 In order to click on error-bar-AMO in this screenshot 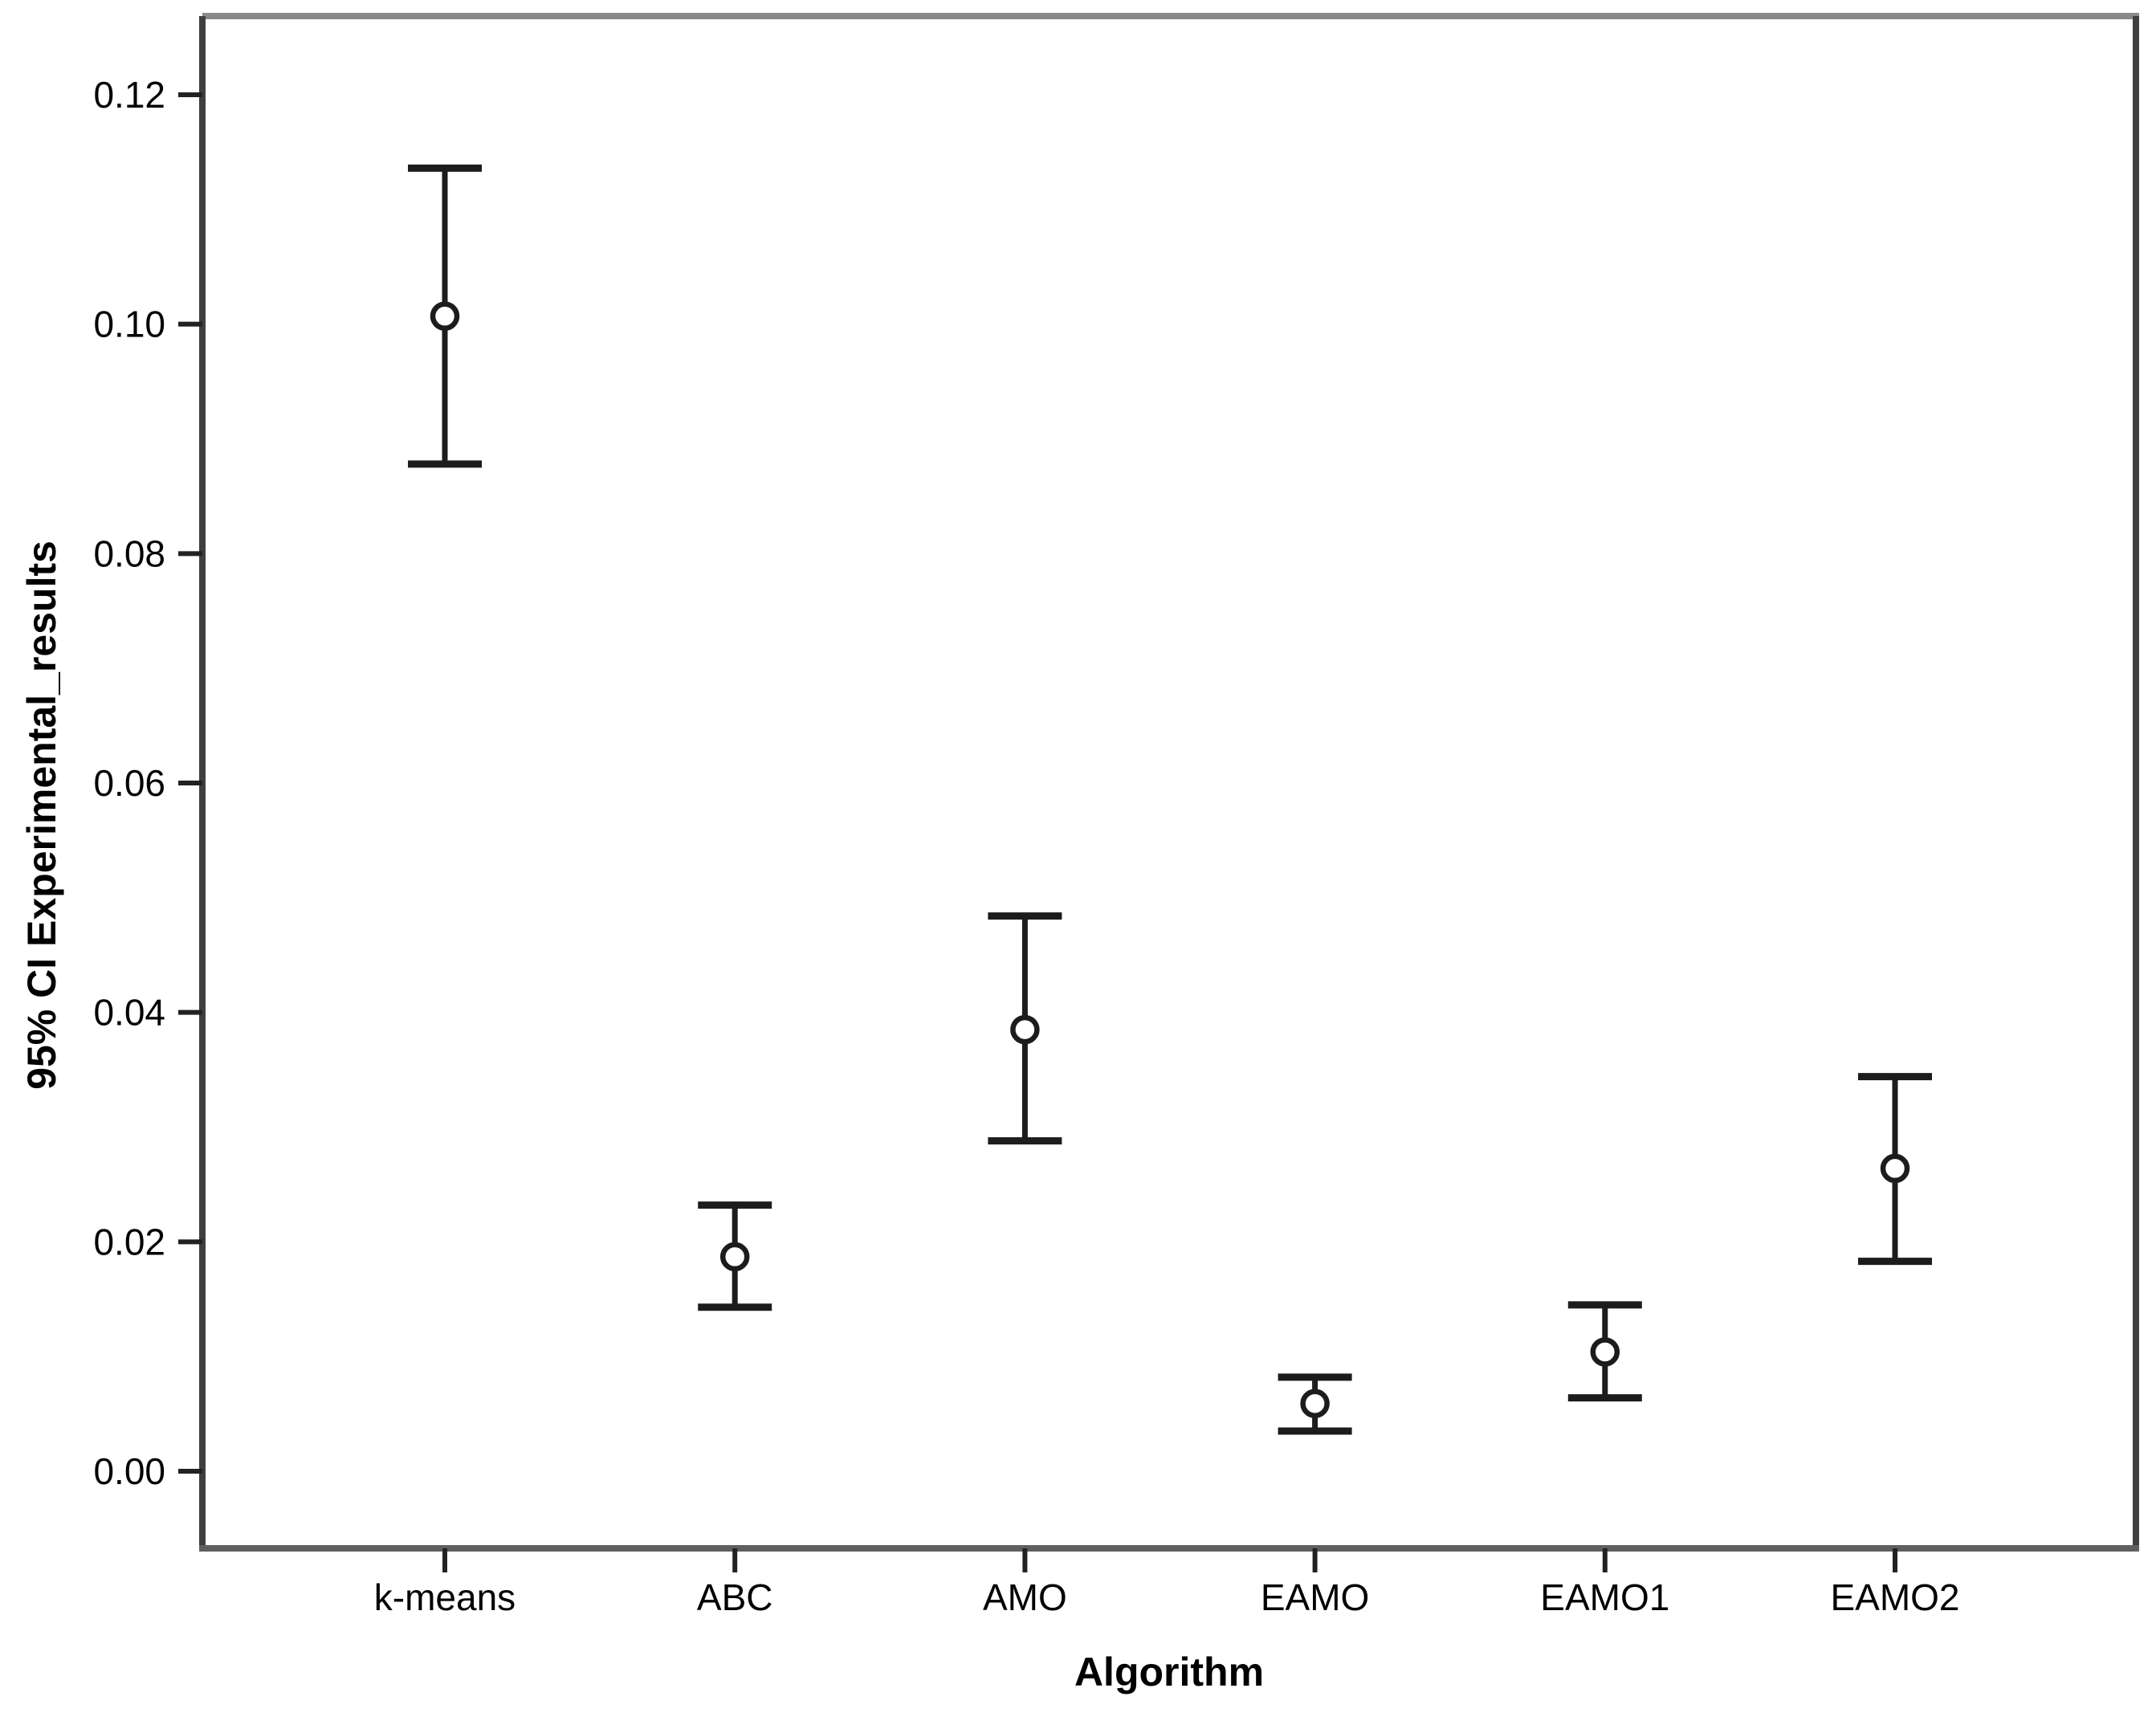, I will do `click(1025, 1029)`.